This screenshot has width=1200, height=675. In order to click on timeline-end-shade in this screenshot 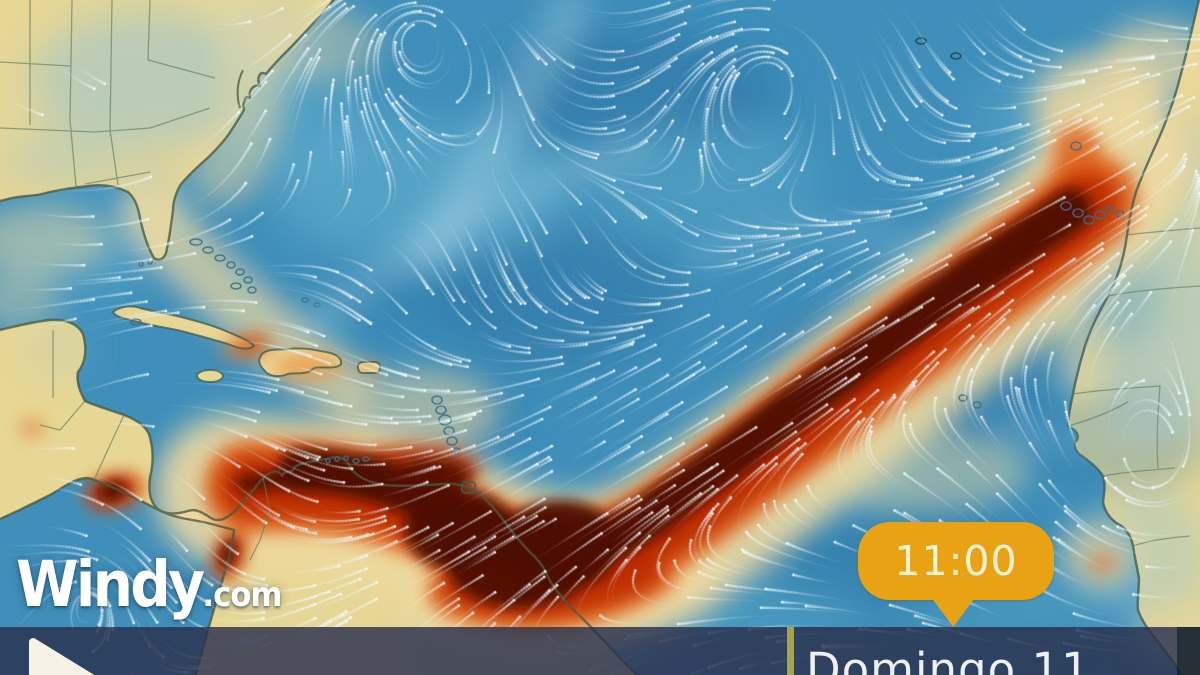, I will do `click(1188, 651)`.